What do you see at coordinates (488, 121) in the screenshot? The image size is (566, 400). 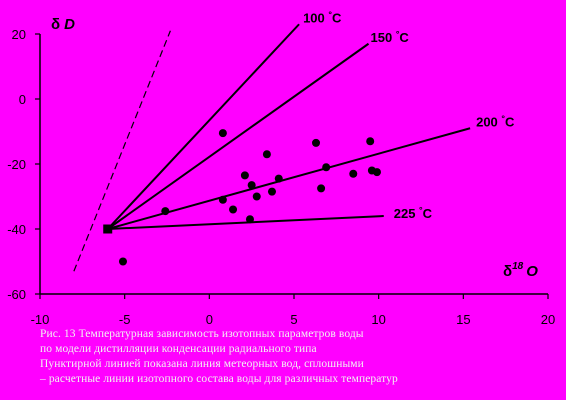 I see `temperature-label-value: 200` at bounding box center [488, 121].